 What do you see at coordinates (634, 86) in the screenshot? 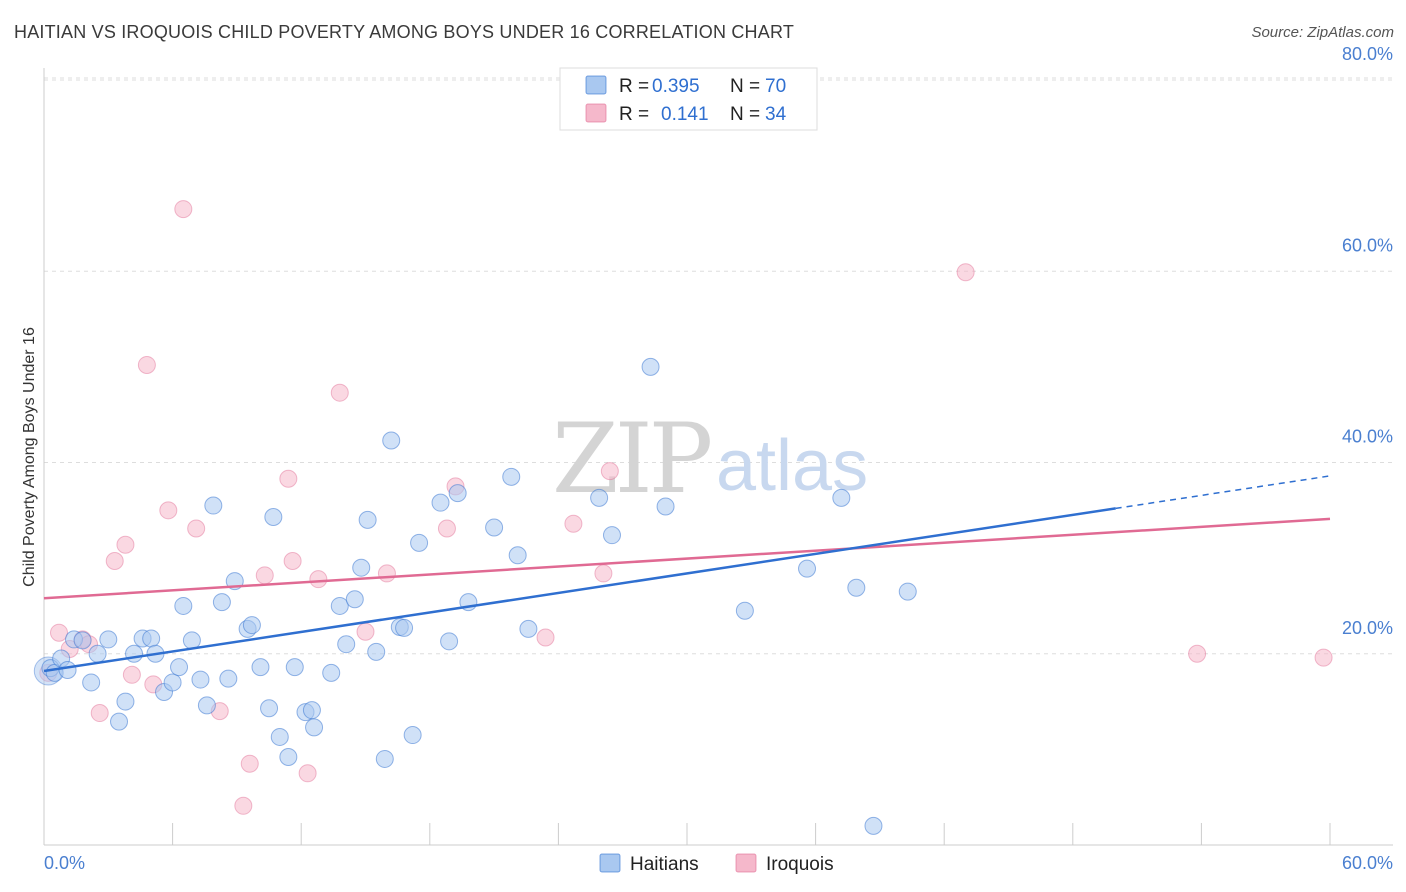
I see `legend-r-label-haitians: R =` at bounding box center [634, 86].